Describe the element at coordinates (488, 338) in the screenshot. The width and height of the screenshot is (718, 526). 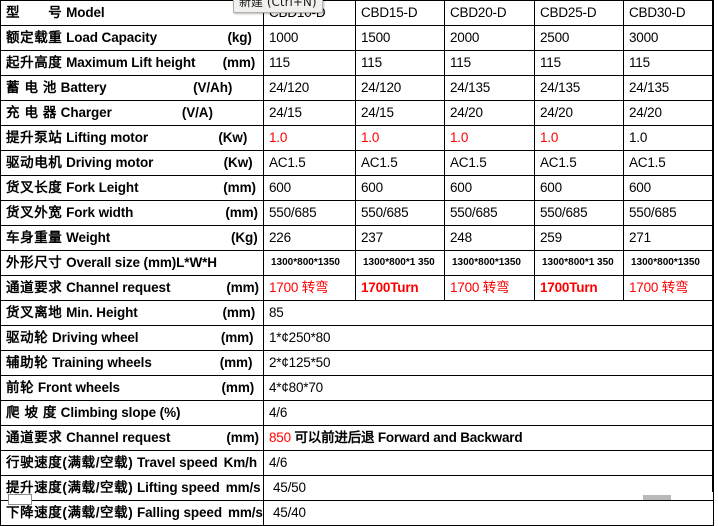
I see `row-value-merged-13: 1*¢250*80` at that location.